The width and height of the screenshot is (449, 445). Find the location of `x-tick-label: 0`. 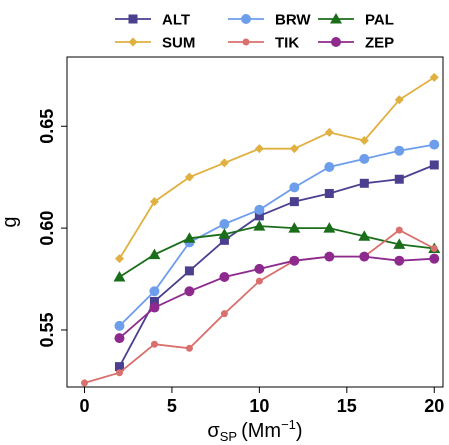

x-tick-label: 0 is located at coordinates (84, 406).